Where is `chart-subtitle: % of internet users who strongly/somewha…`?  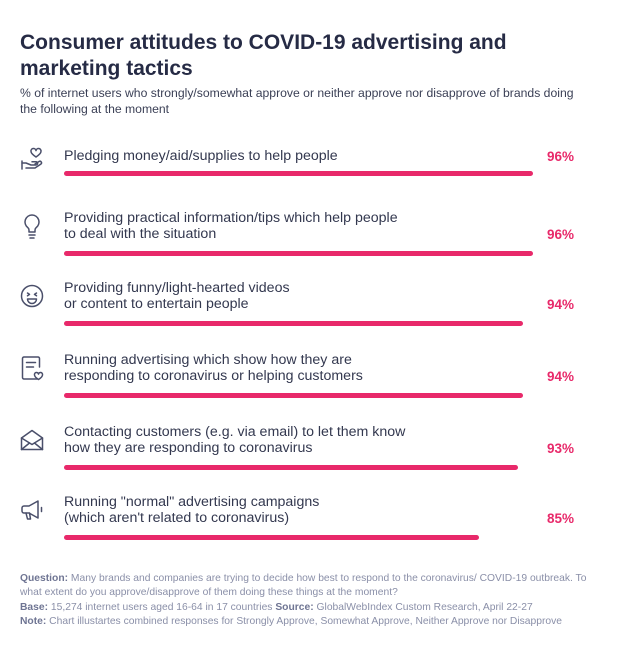
chart-subtitle: % of internet users who strongly/somewha… is located at coordinates (297, 101).